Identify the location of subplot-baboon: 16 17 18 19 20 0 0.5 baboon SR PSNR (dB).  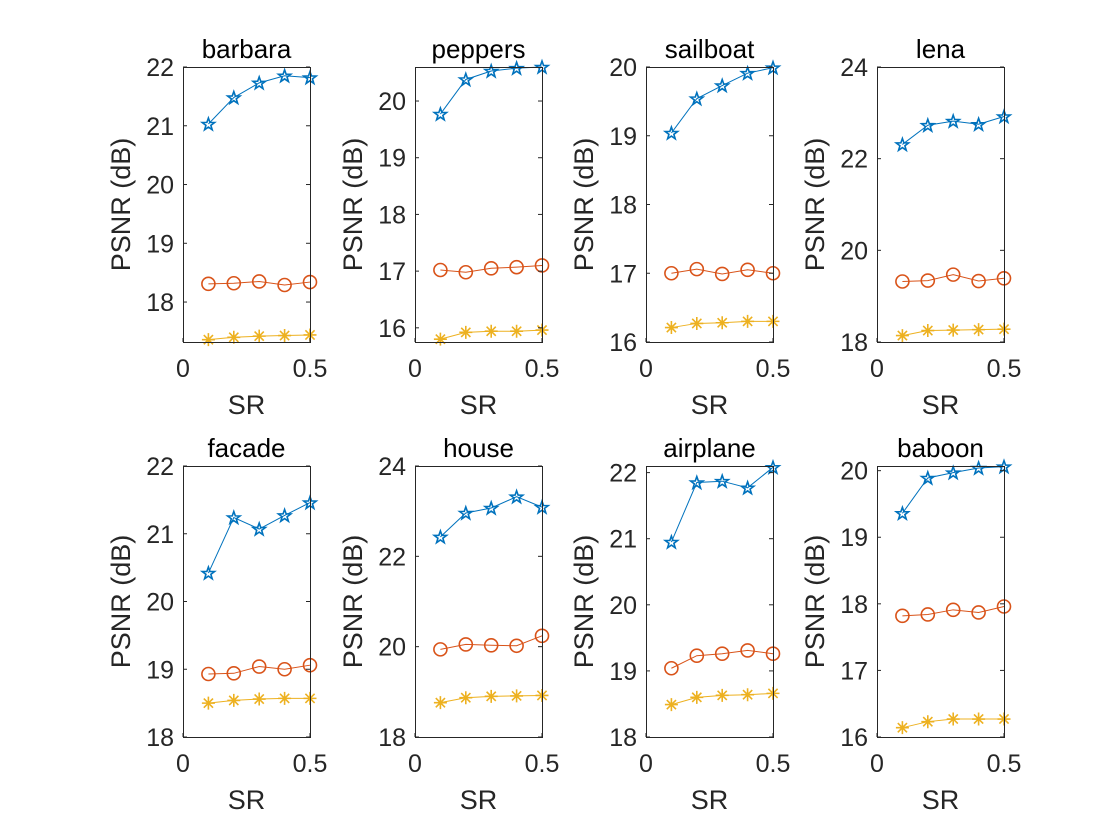
(910, 624).